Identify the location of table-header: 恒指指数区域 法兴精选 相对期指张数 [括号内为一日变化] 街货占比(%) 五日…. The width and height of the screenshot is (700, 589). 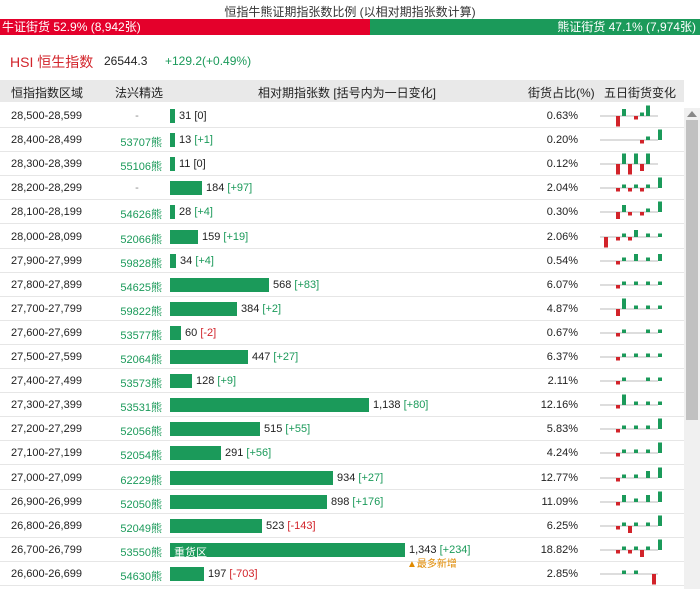
(342, 91).